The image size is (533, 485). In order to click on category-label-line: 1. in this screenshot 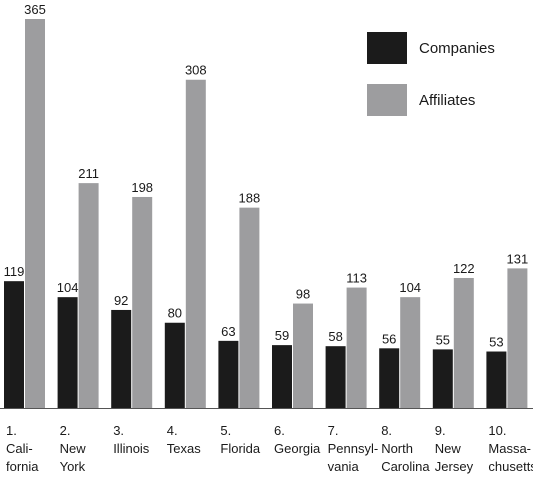, I will do `click(11, 430)`.